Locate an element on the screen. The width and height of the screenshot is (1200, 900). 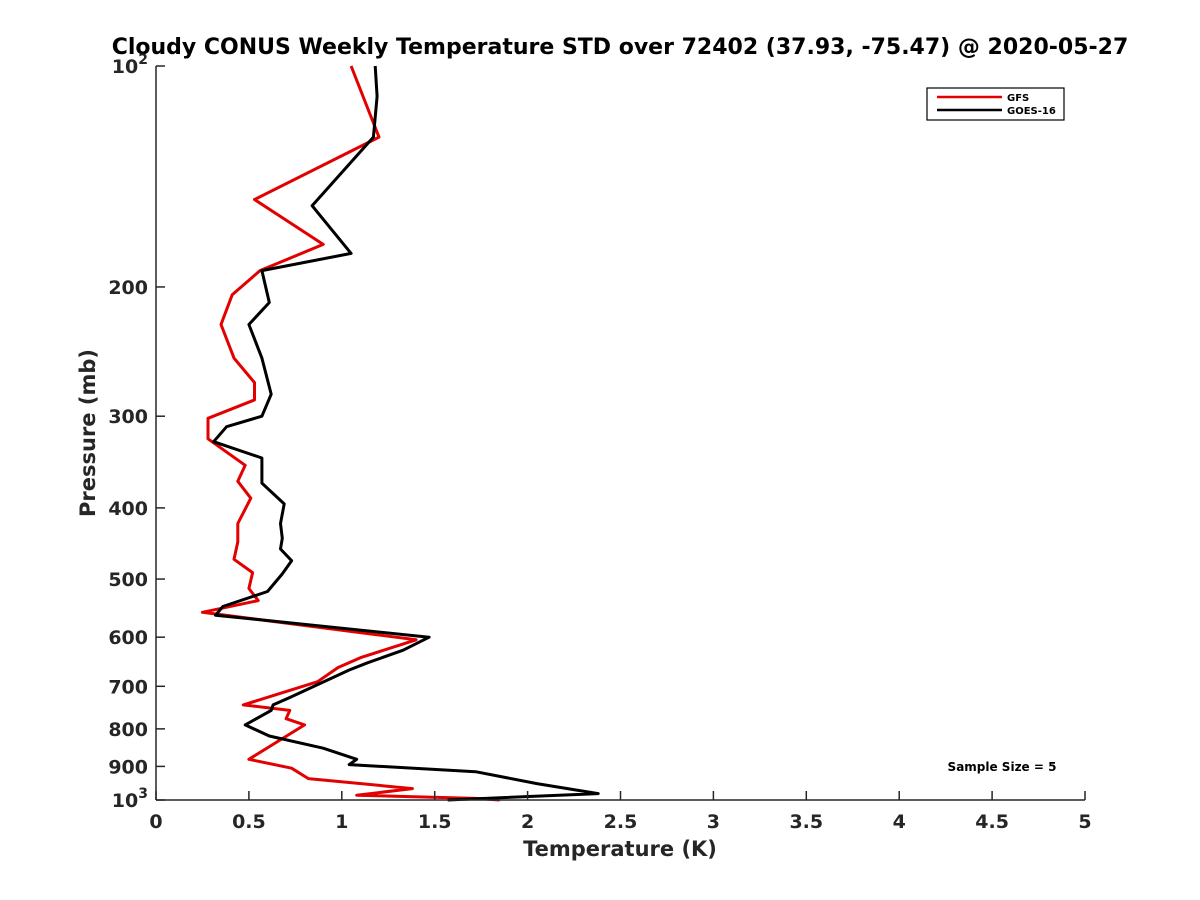
x-tick-label: 1 is located at coordinates (341, 822).